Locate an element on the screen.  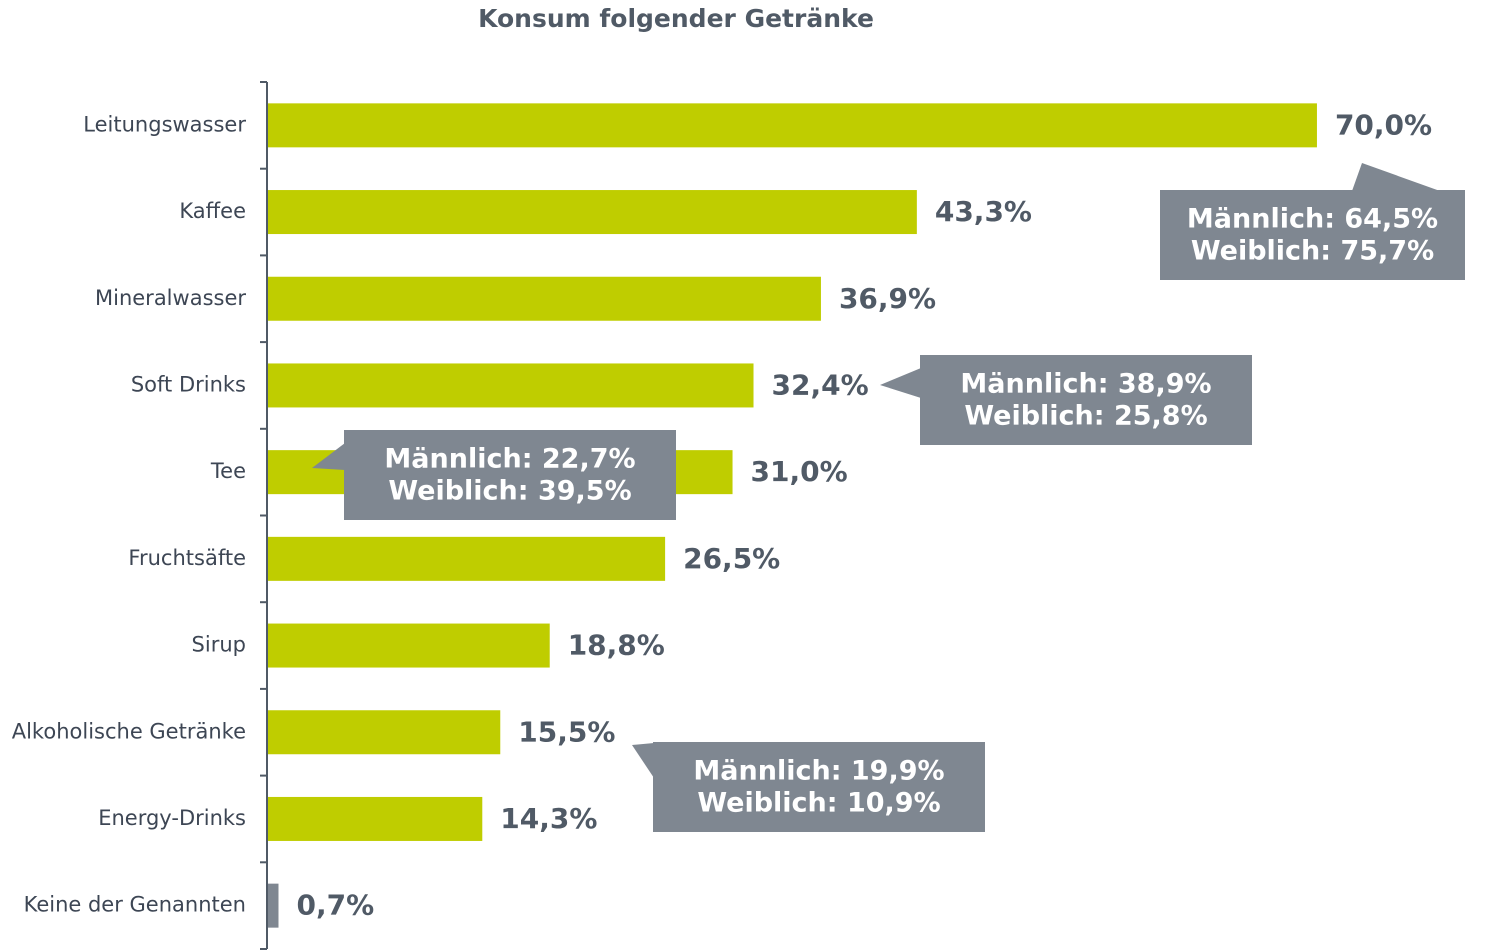
value-label: 18,8% is located at coordinates (616, 645).